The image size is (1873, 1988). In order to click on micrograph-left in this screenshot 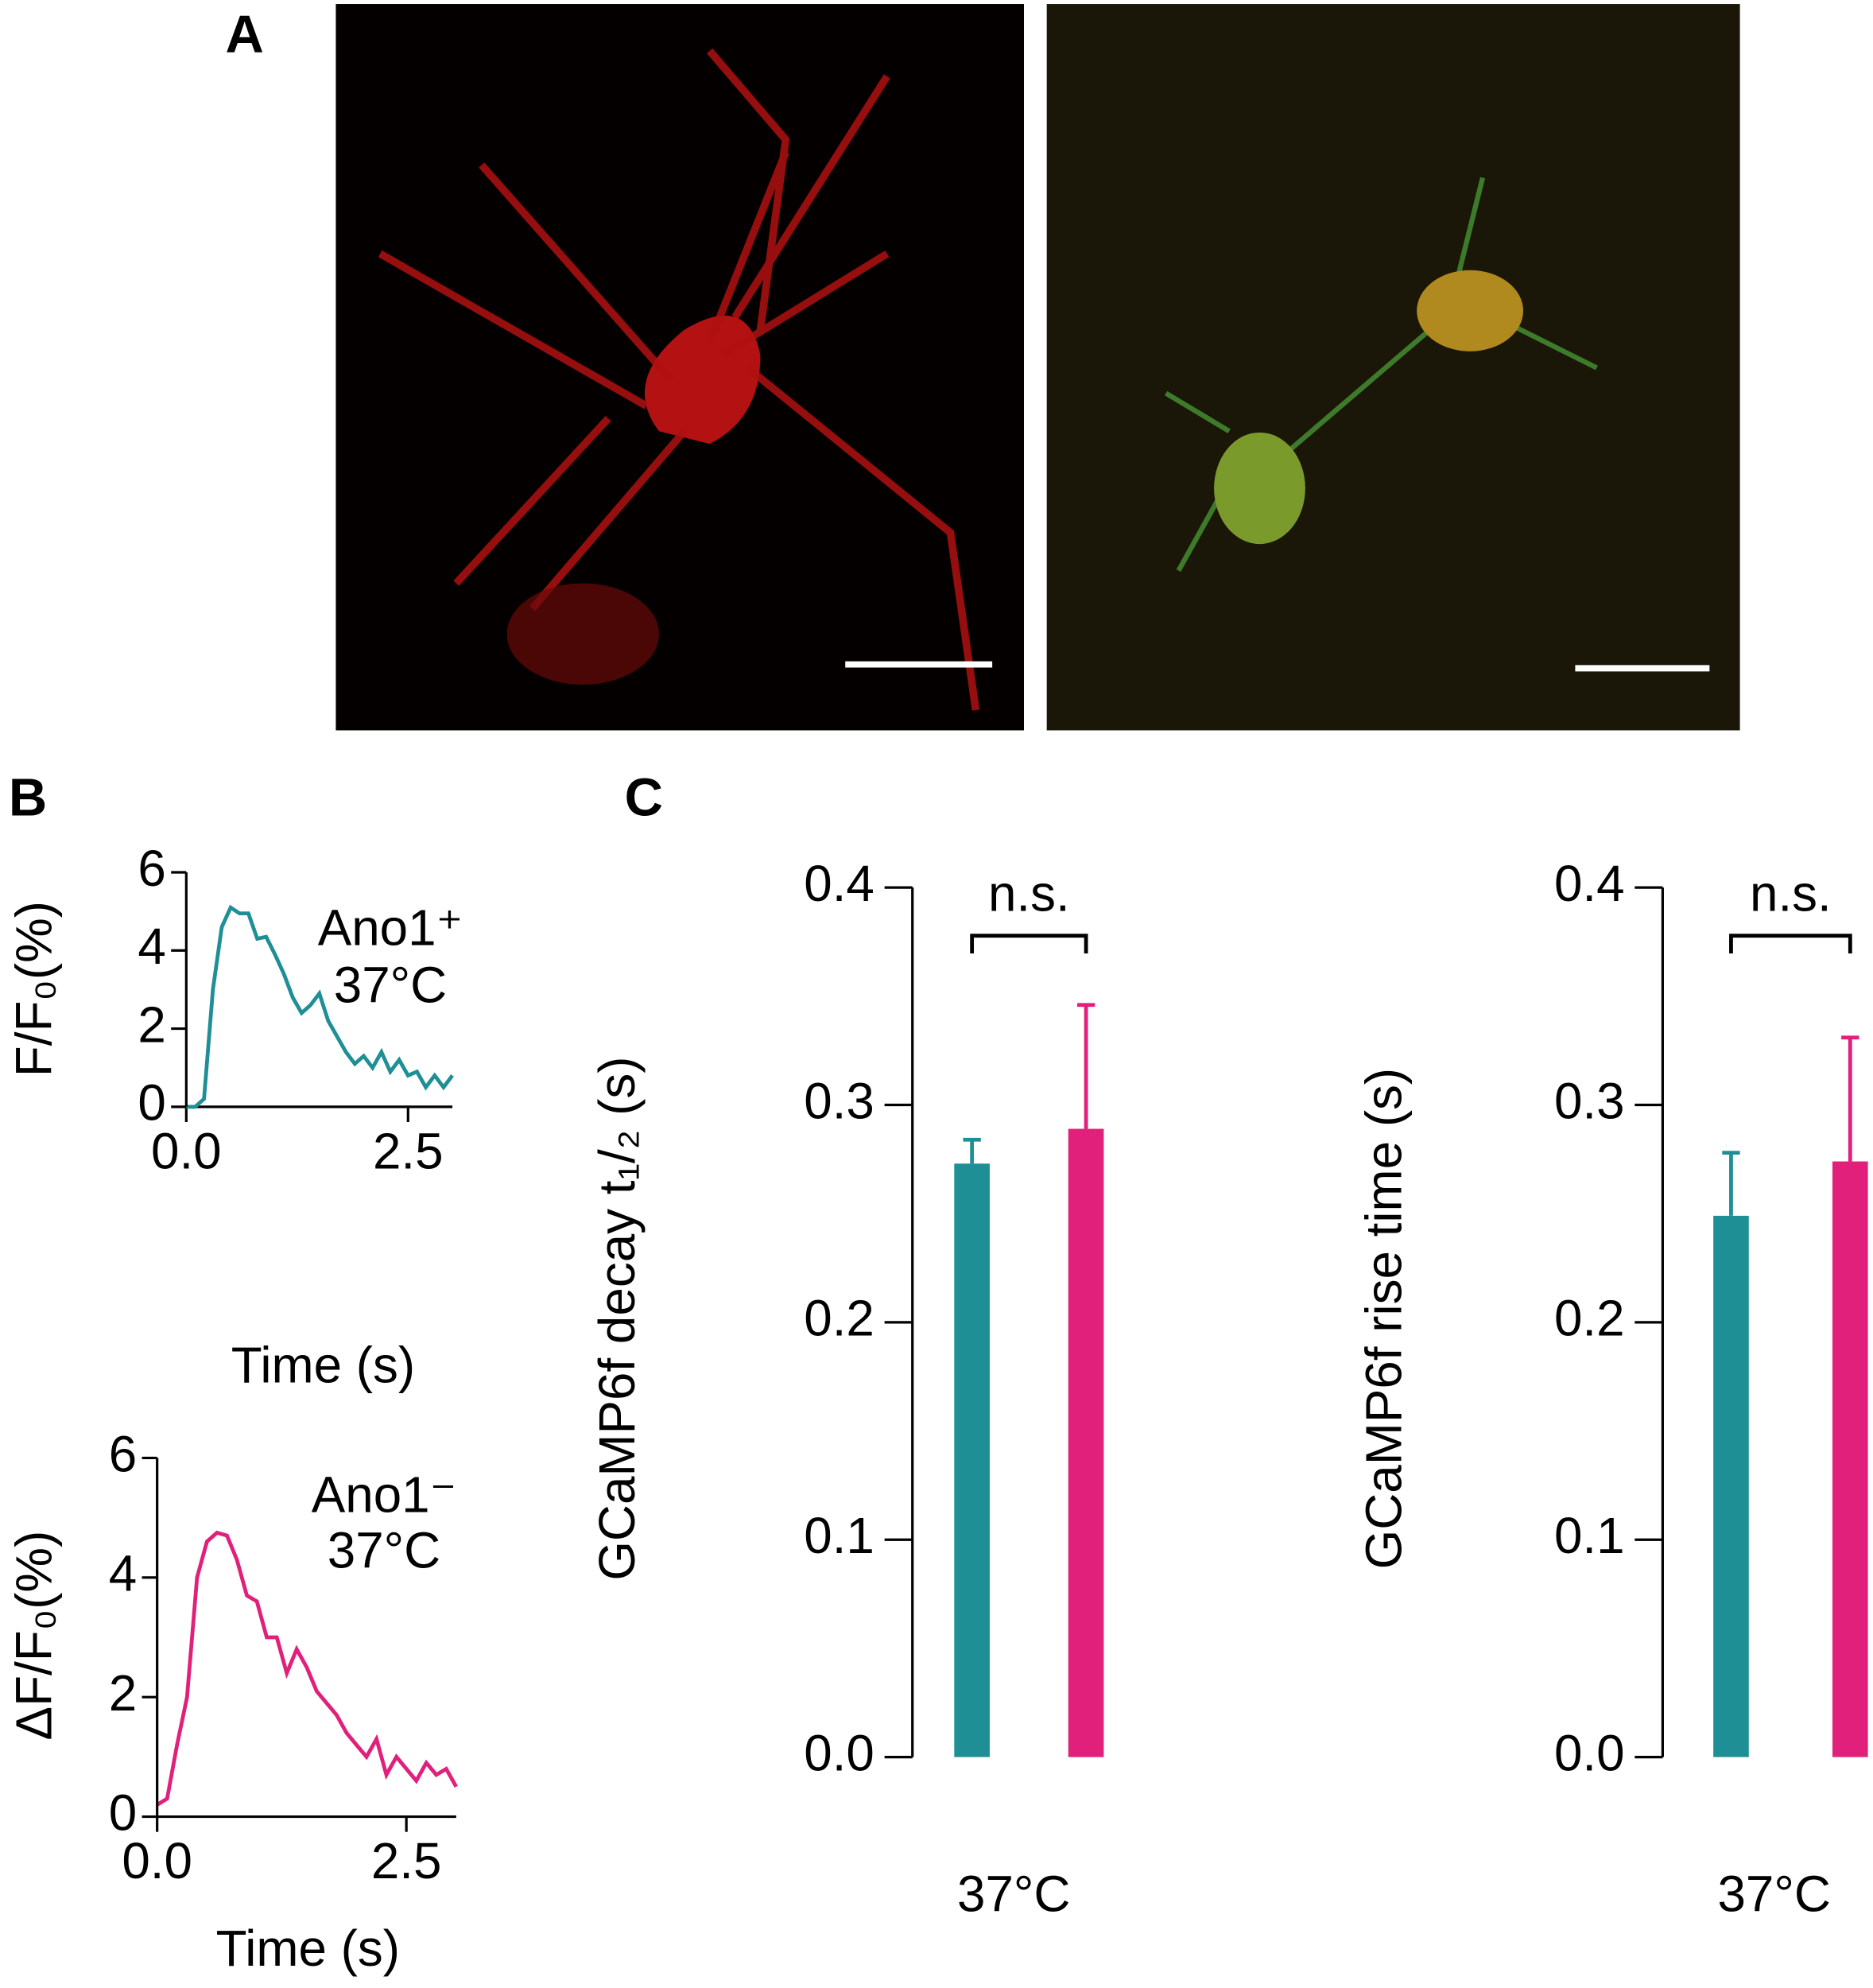, I will do `click(679, 367)`.